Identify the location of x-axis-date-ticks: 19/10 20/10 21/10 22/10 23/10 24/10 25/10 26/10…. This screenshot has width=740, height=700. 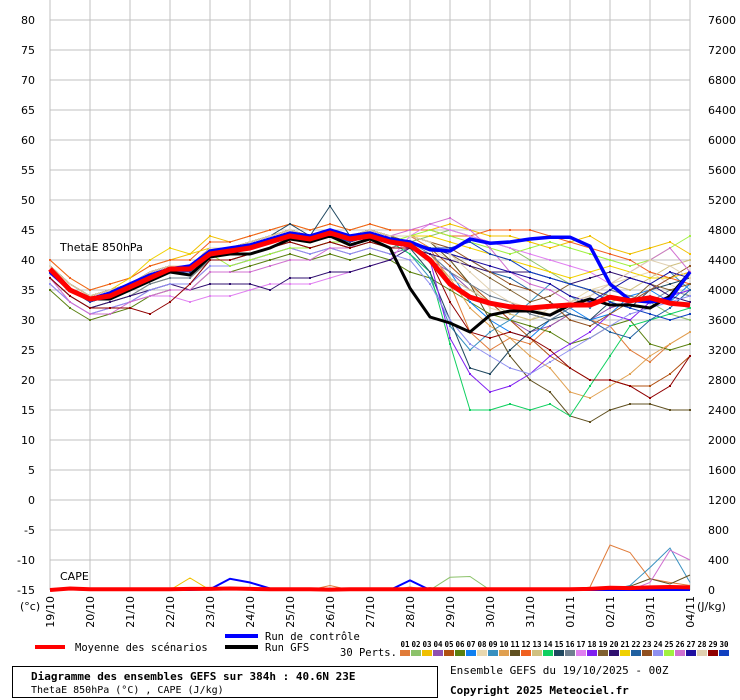
(370, 612).